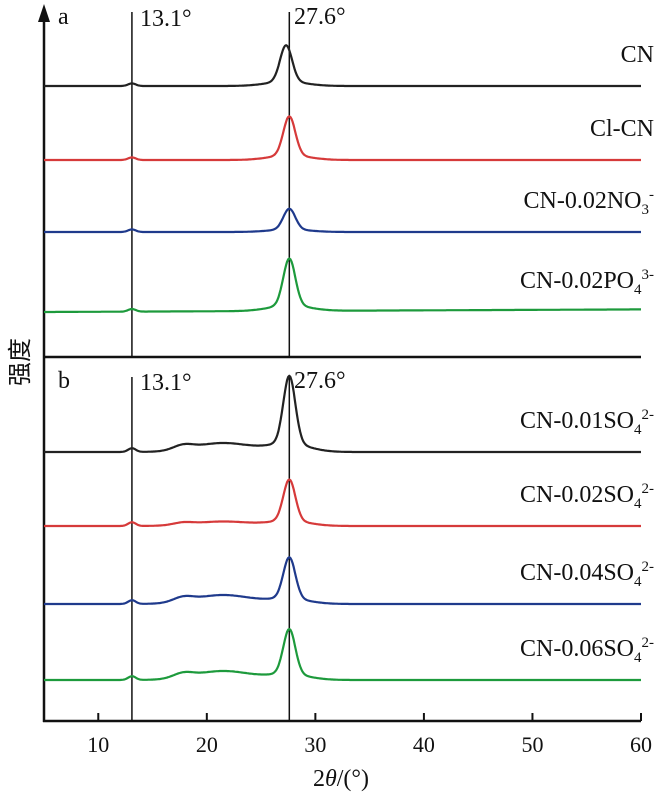 The height and width of the screenshot is (800, 658). Describe the element at coordinates (63, 17) in the screenshot. I see `panel-a-label: a` at that location.